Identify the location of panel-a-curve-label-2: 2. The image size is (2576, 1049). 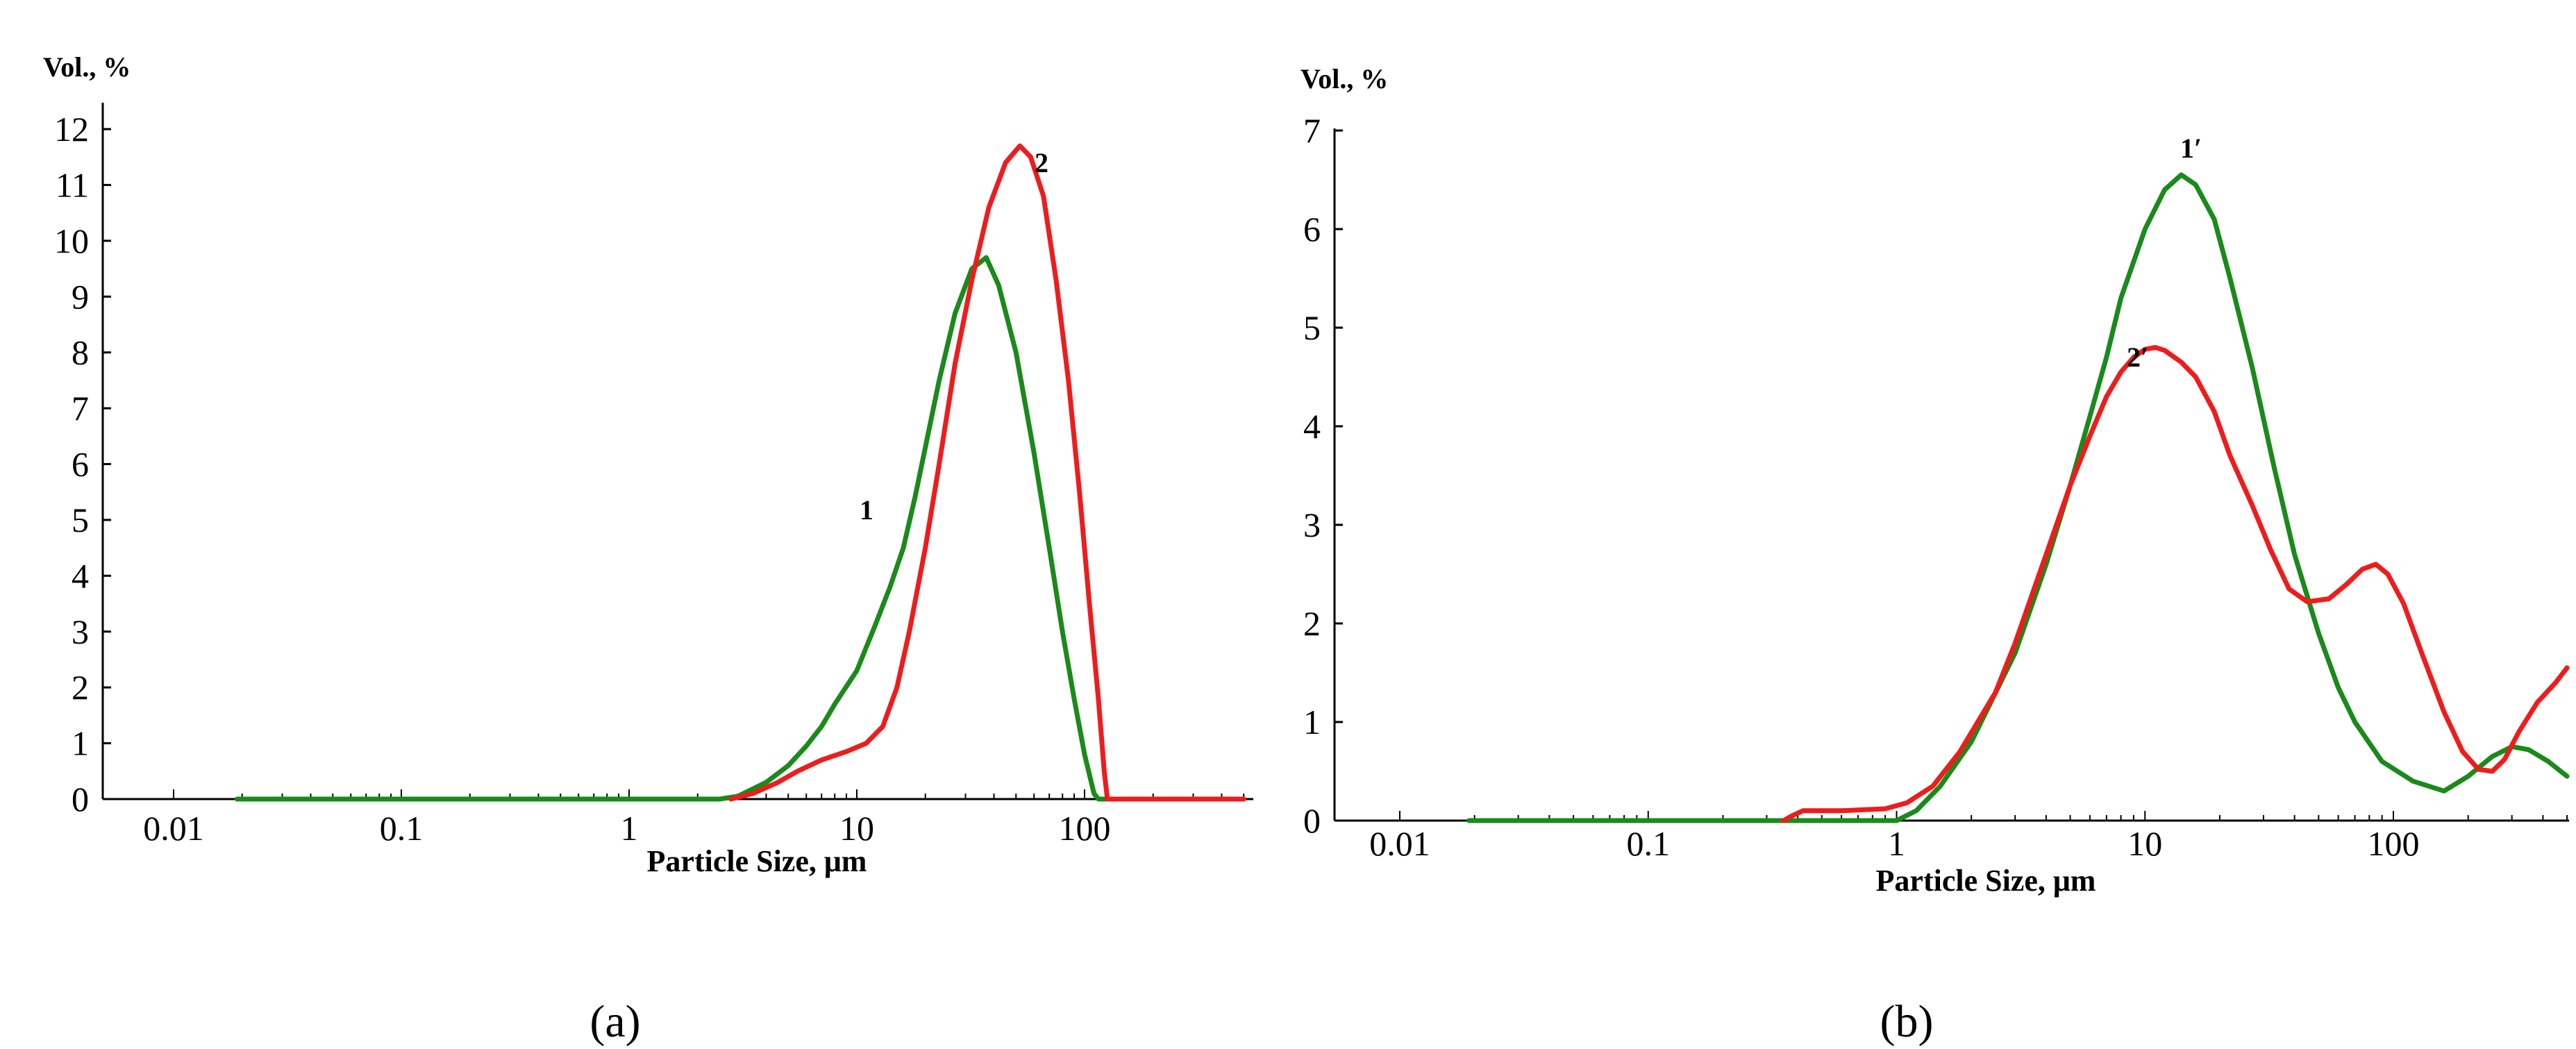
(1041, 162).